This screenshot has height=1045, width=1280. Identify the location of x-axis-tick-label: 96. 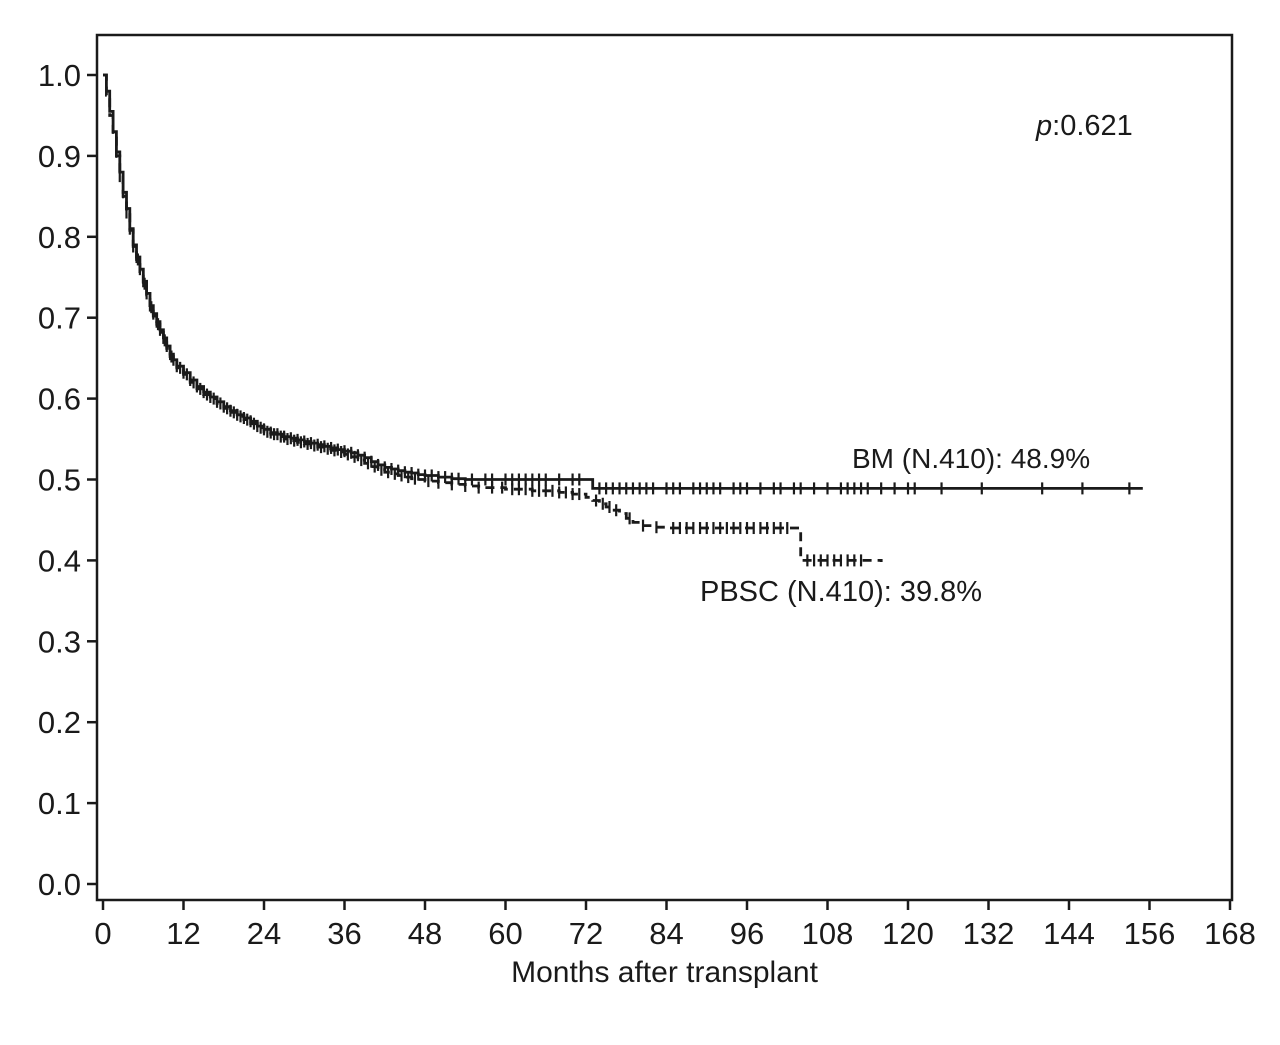
(747, 933).